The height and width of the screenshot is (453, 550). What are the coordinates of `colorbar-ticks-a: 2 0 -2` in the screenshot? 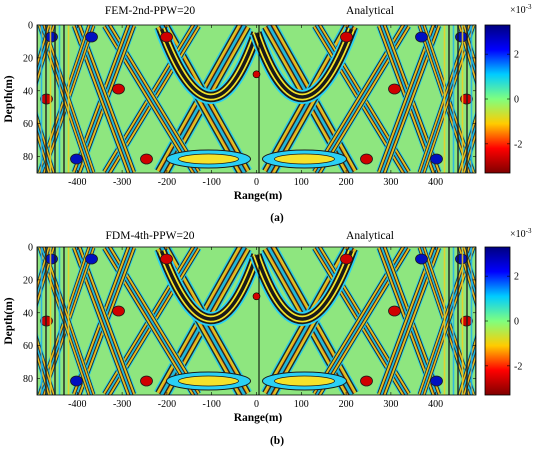 It's located at (503, 100).